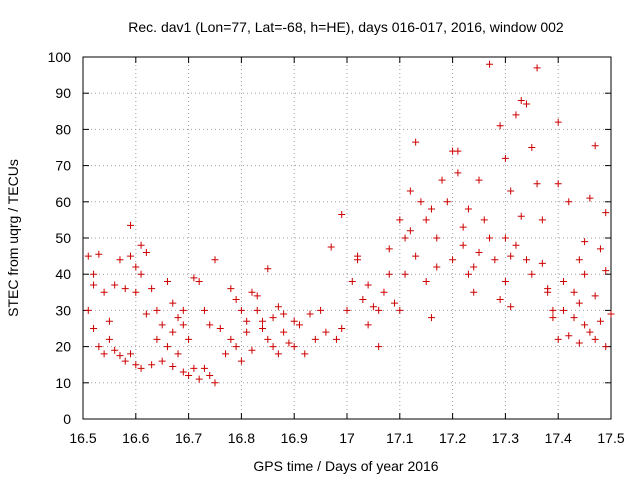 The image size is (640, 485). What do you see at coordinates (294, 438) in the screenshot?
I see `x-tick-label: 16.9` at bounding box center [294, 438].